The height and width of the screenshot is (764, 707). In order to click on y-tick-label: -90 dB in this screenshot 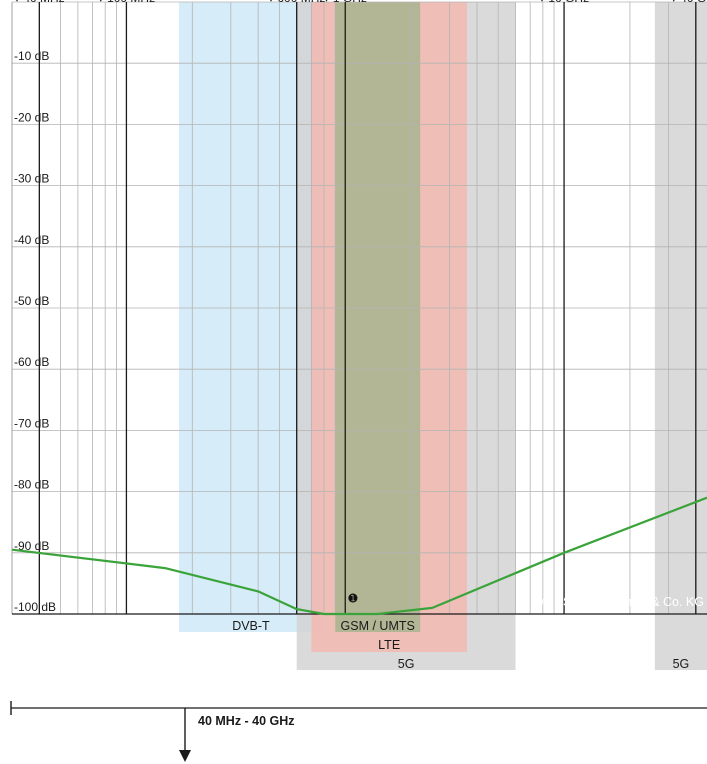, I will do `click(31, 546)`.